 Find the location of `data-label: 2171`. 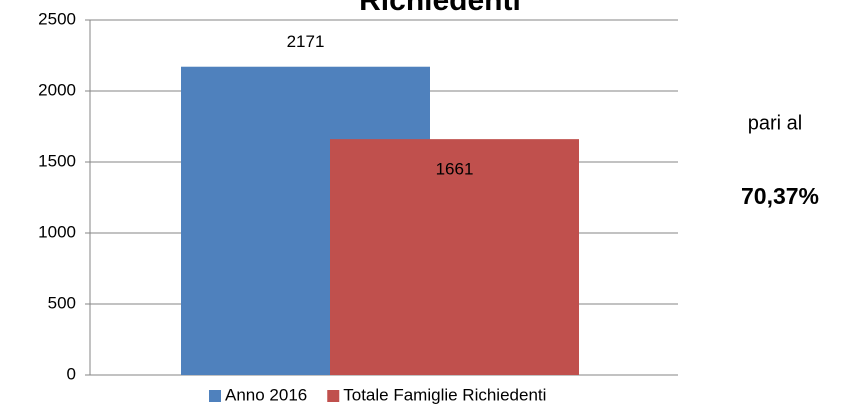

data-label: 2171 is located at coordinates (306, 41).